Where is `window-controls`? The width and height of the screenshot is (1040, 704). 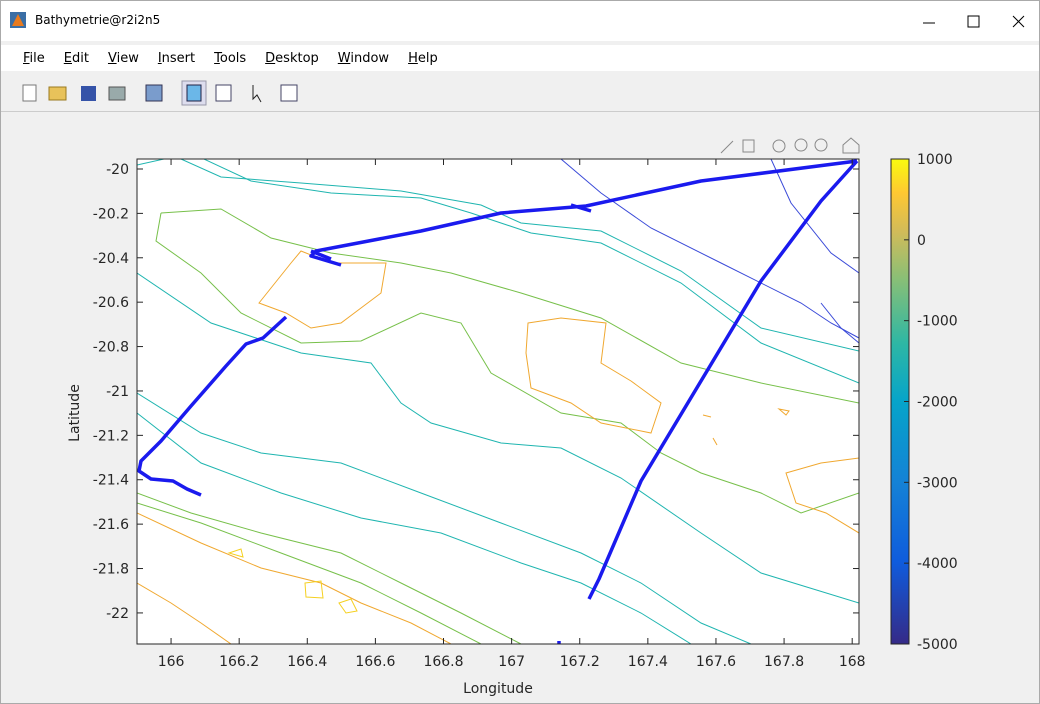 window-controls is located at coordinates (974, 21).